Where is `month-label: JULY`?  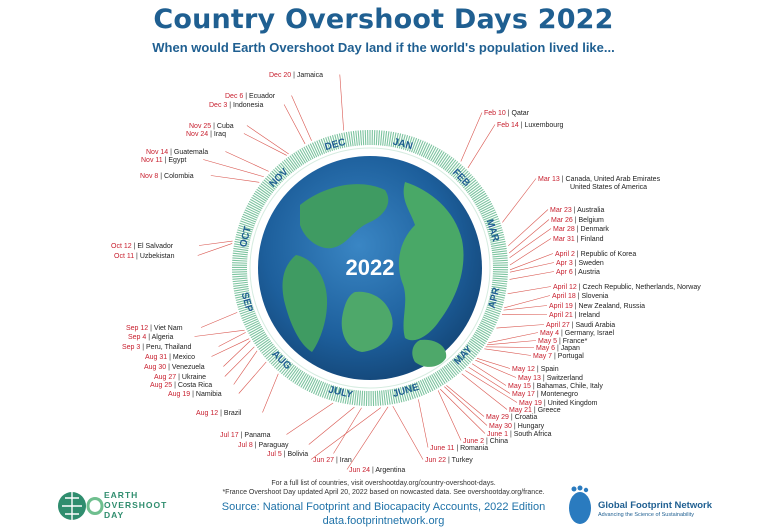 month-label: JULY is located at coordinates (340, 393).